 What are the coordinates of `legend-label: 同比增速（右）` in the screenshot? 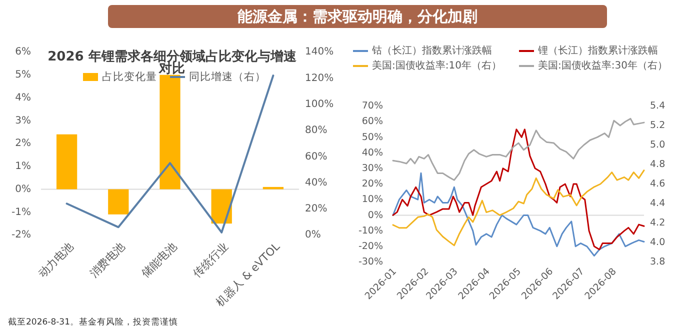 It's located at (227, 76).